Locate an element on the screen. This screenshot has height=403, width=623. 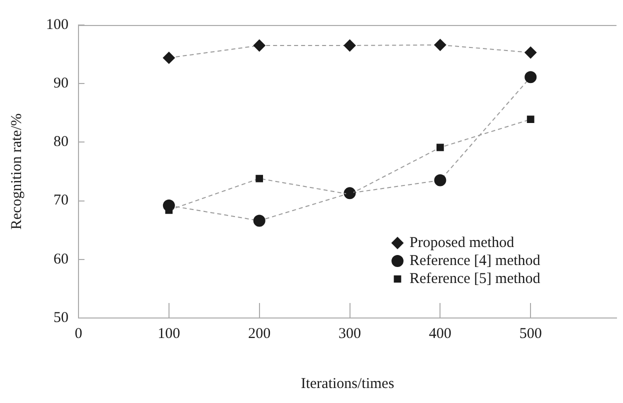
y-tick-label: 60 is located at coordinates (61, 259).